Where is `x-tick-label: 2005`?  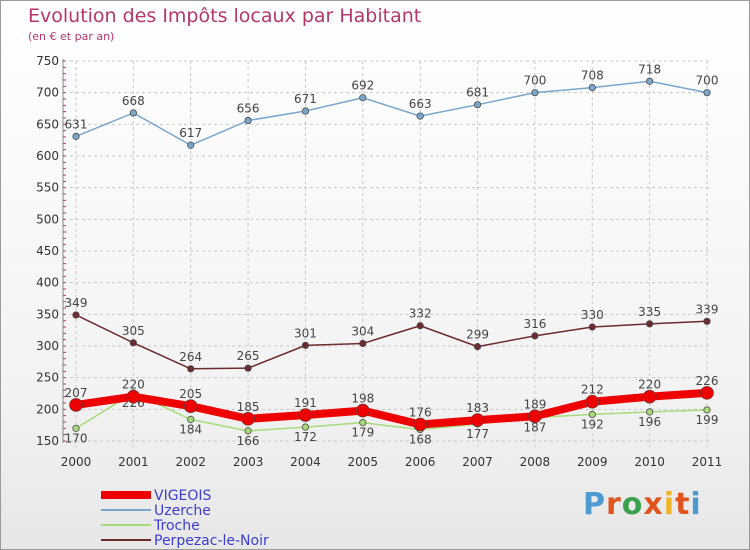 x-tick-label: 2005 is located at coordinates (363, 462).